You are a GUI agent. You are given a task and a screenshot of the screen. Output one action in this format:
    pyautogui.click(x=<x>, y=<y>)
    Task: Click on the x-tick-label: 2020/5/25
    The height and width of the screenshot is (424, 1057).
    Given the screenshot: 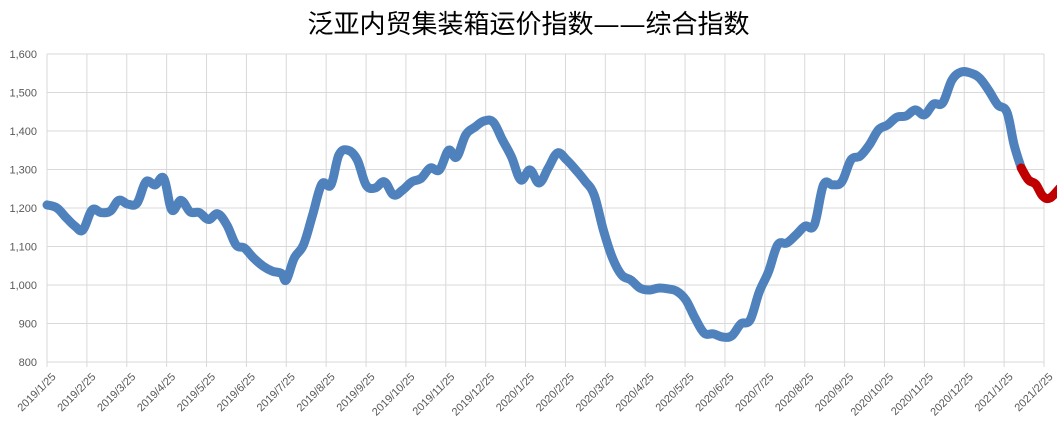 What is the action you would take?
    pyautogui.click(x=675, y=392)
    